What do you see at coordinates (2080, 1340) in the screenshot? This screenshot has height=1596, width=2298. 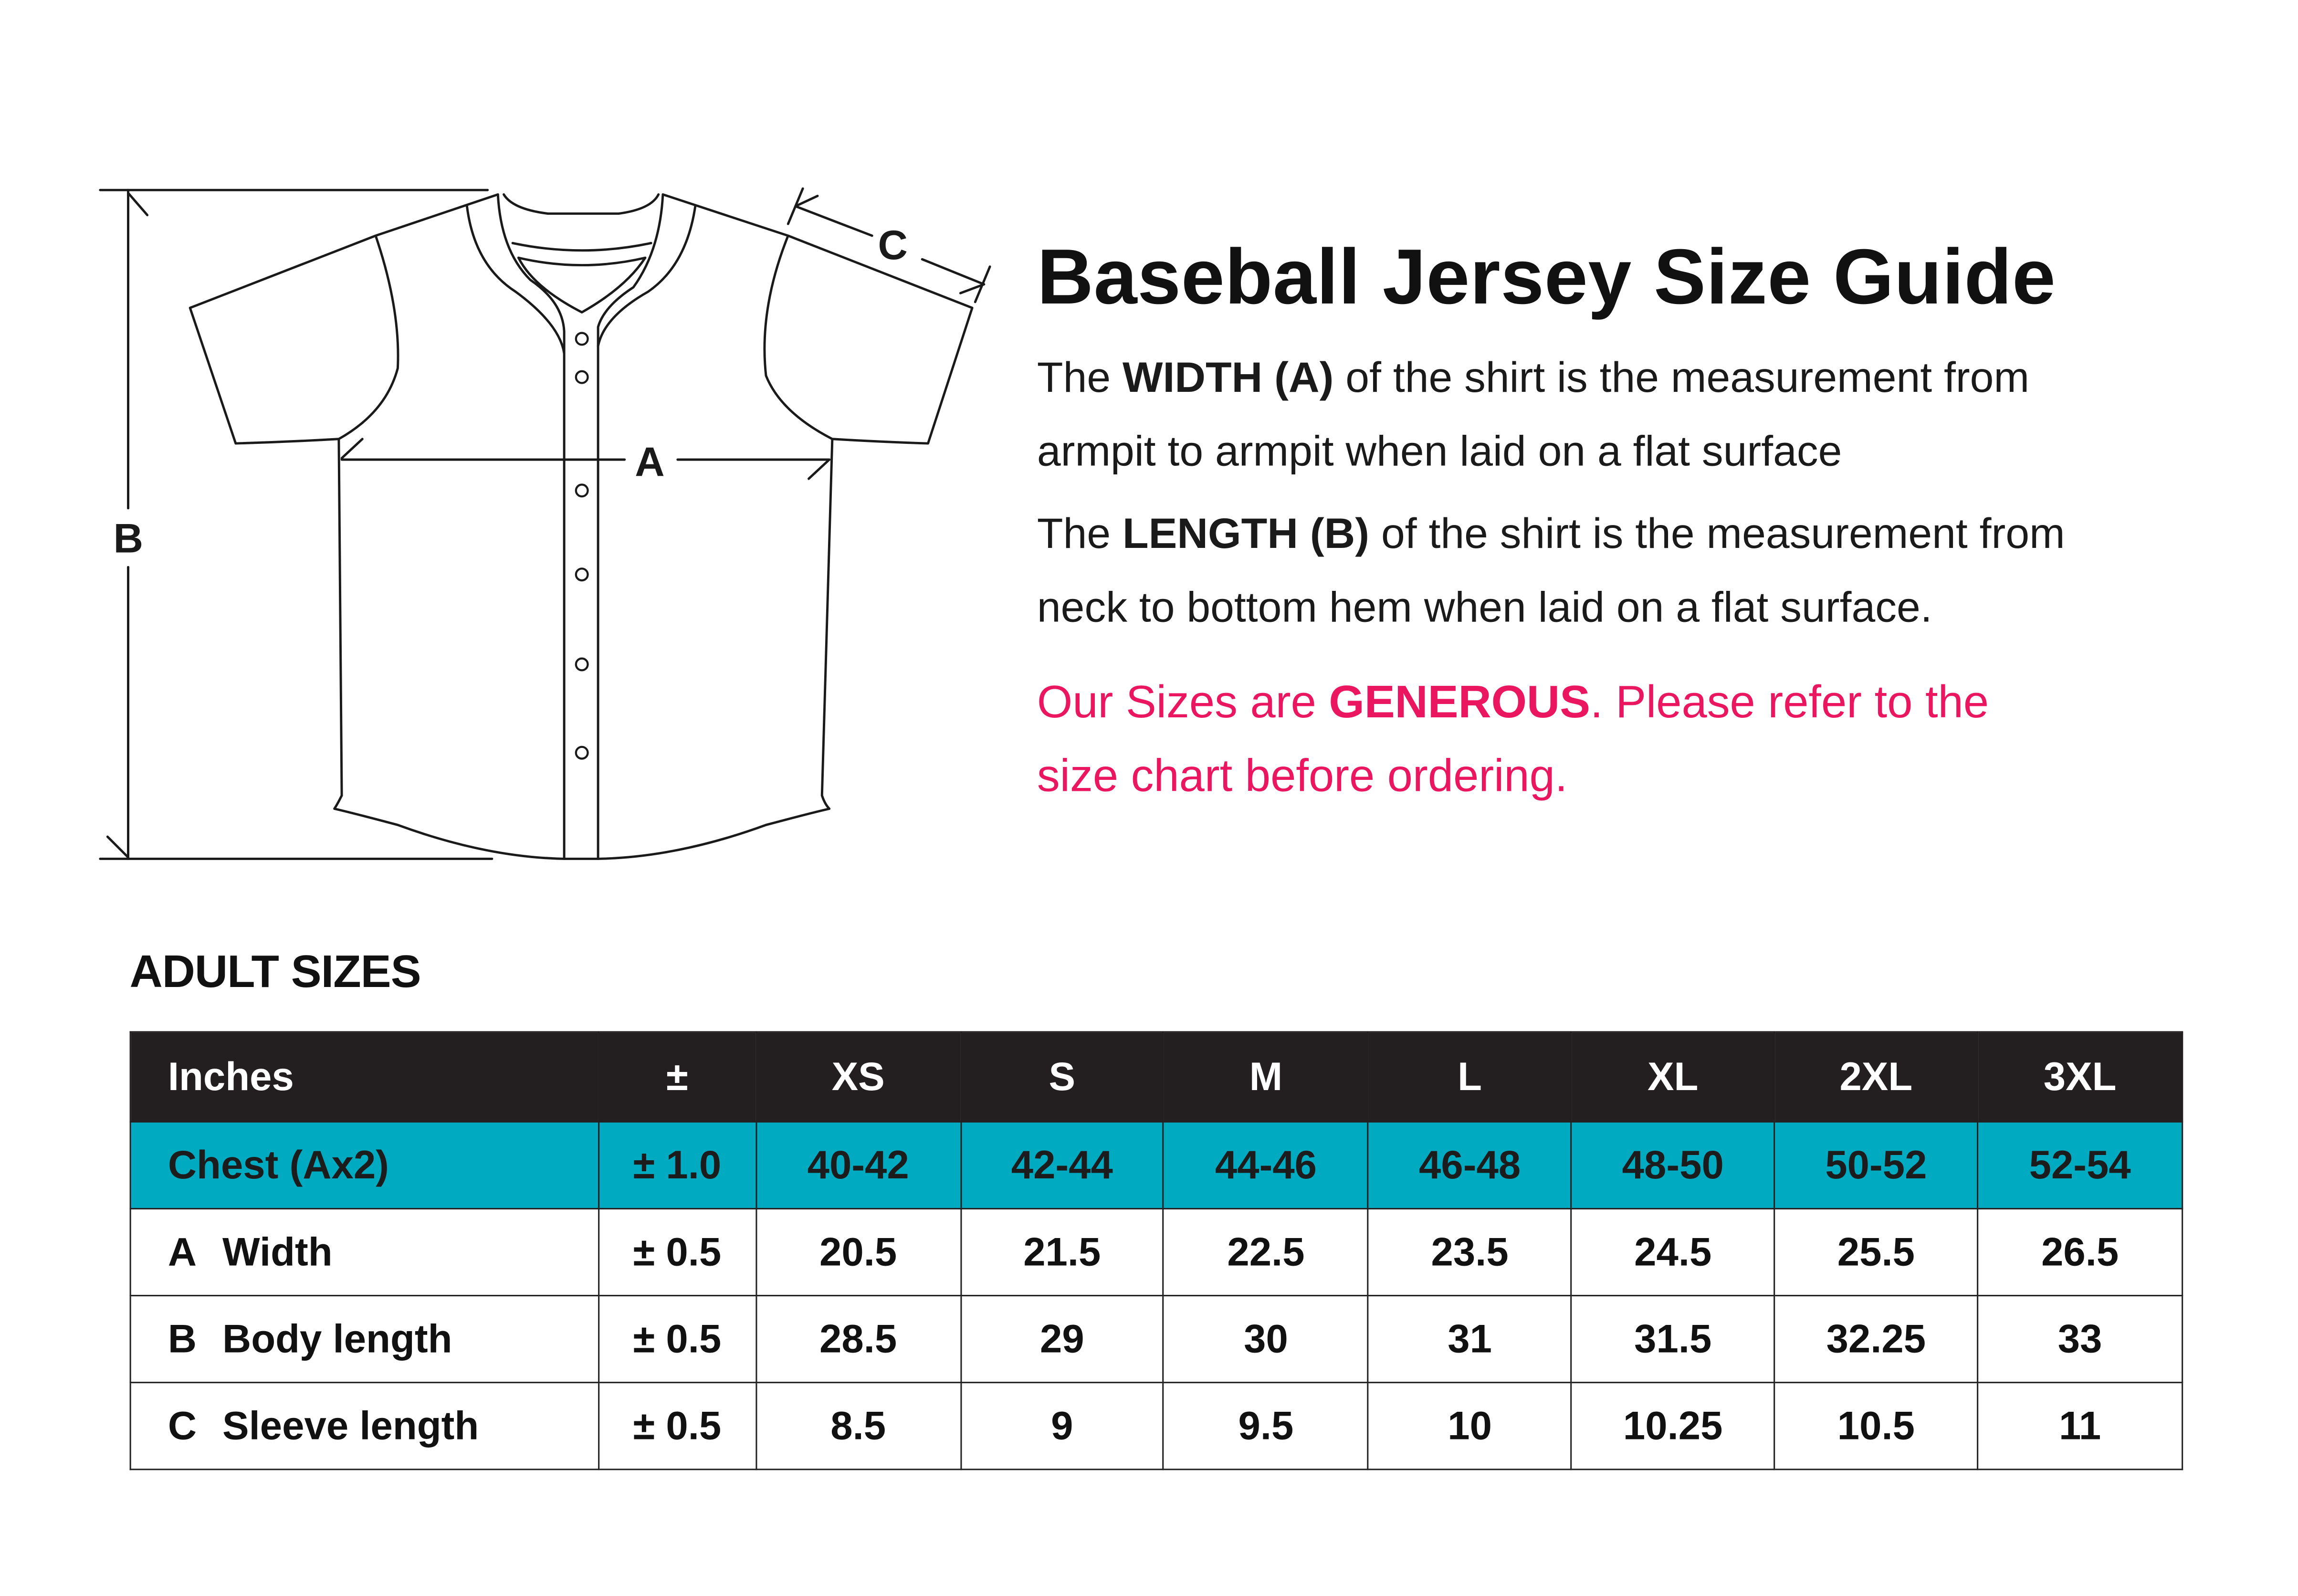 I see `value-cell: 33` at bounding box center [2080, 1340].